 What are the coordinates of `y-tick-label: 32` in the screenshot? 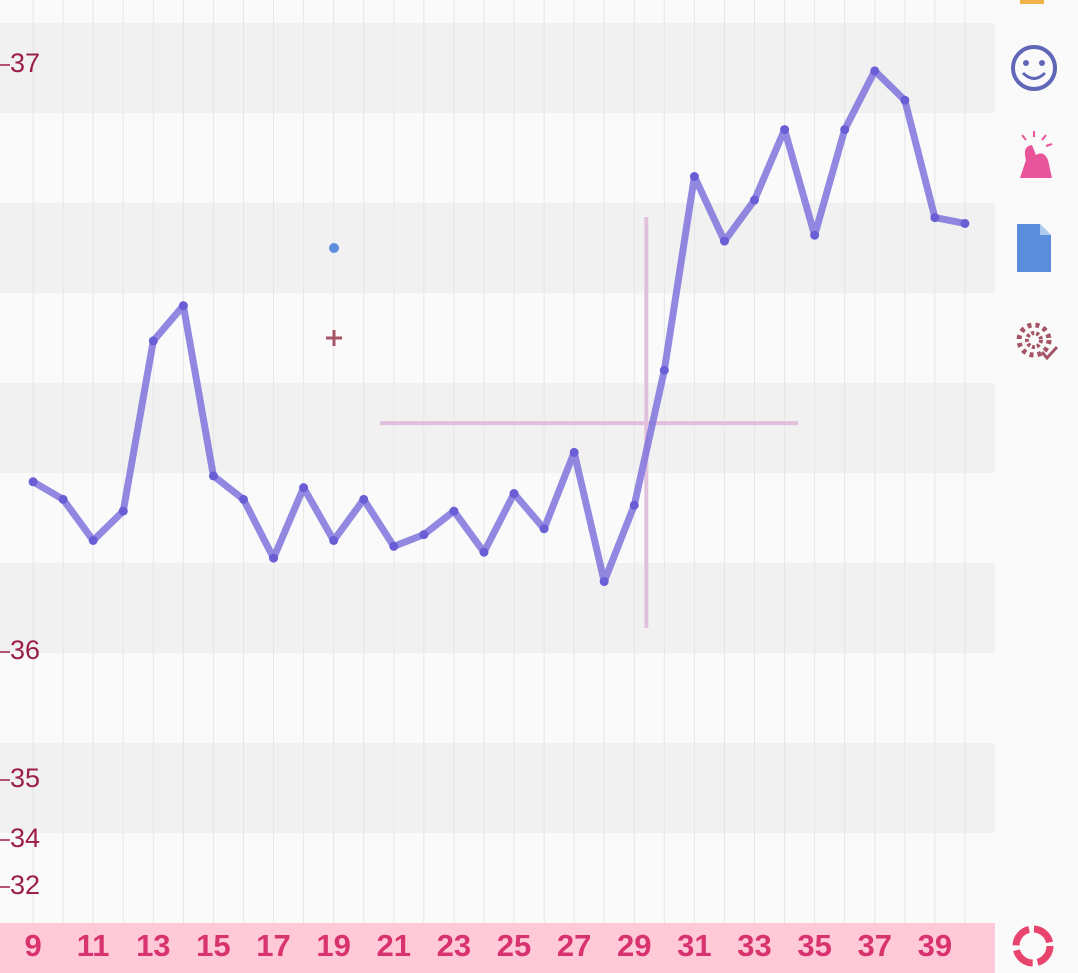 It's located at (25, 885).